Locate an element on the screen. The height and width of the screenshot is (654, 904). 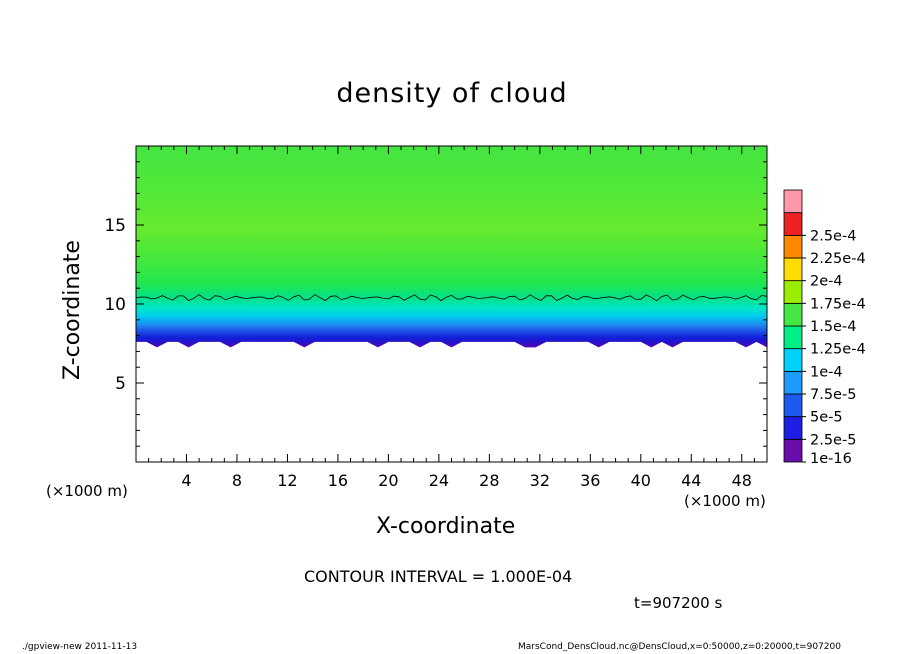
colorbar-label: 2.5e-5 is located at coordinates (833, 440).